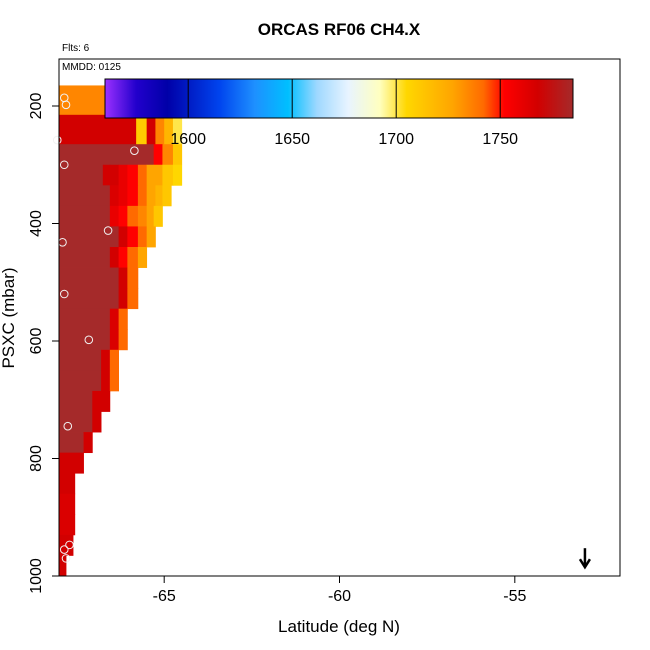  What do you see at coordinates (188, 139) in the screenshot?
I see `colorbar-tick-label: 1600` at bounding box center [188, 139].